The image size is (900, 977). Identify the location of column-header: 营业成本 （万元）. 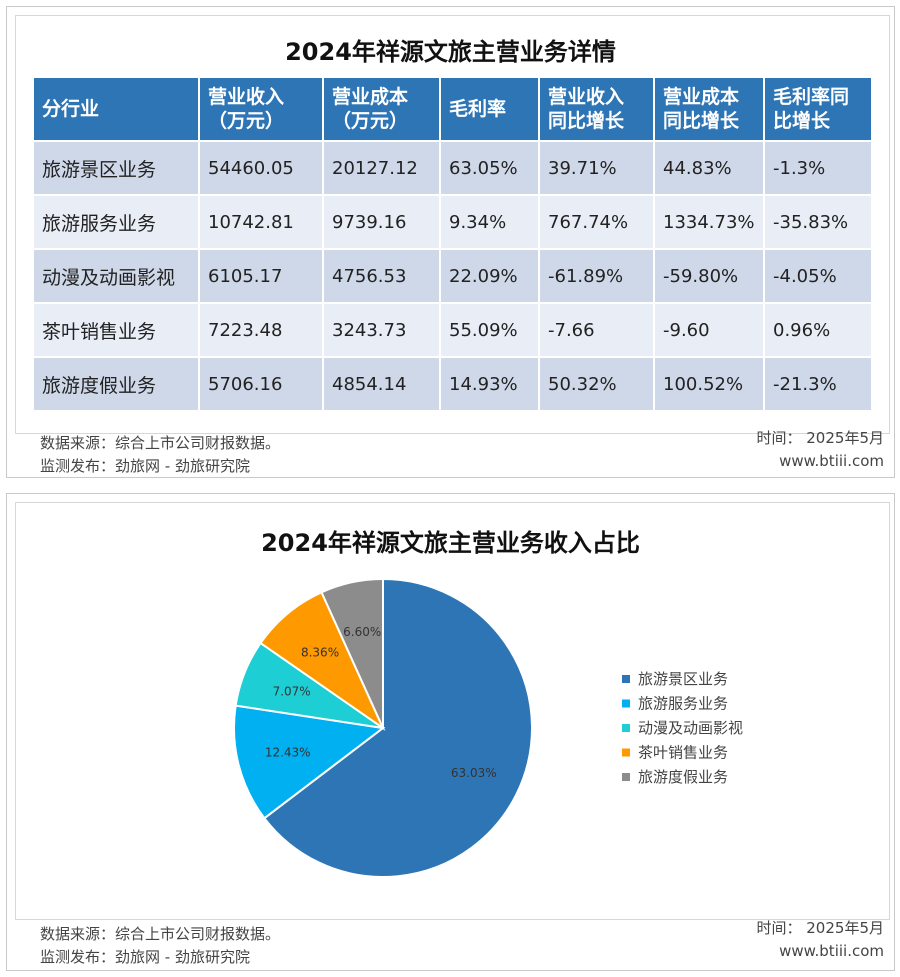
(382, 109).